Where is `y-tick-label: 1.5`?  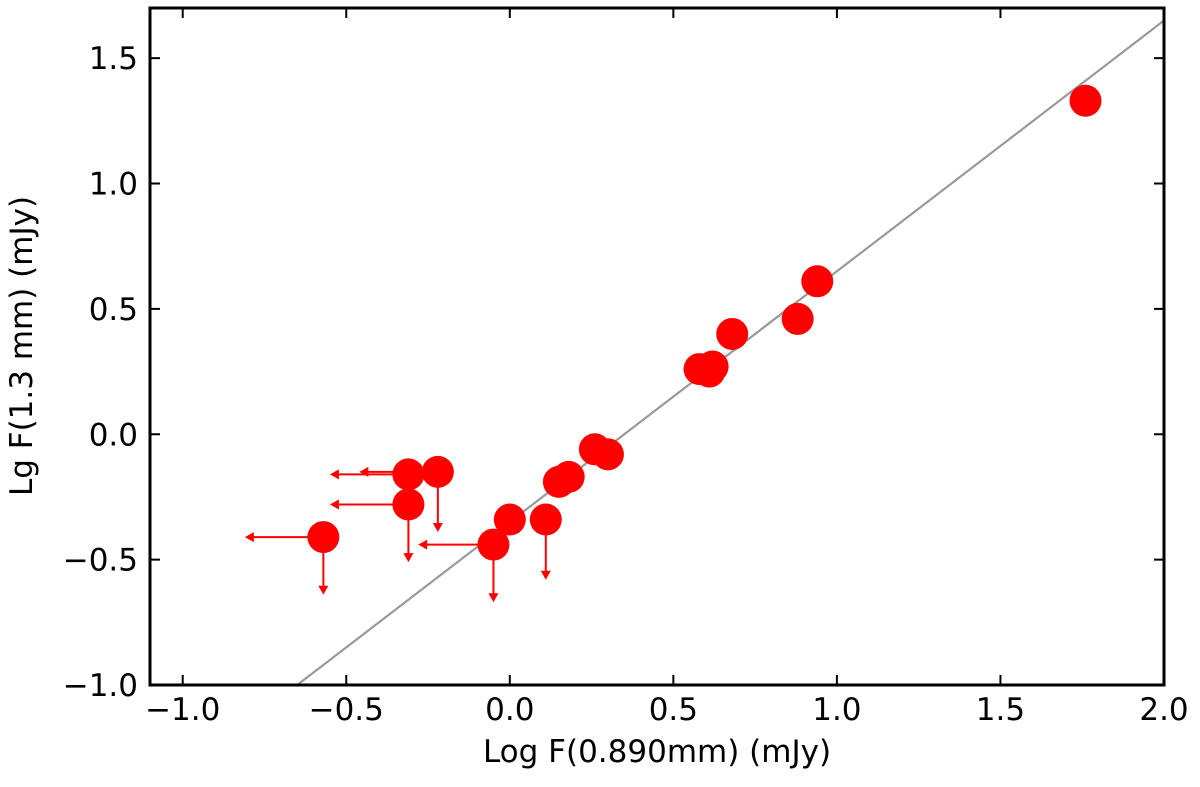 y-tick-label: 1.5 is located at coordinates (113, 59).